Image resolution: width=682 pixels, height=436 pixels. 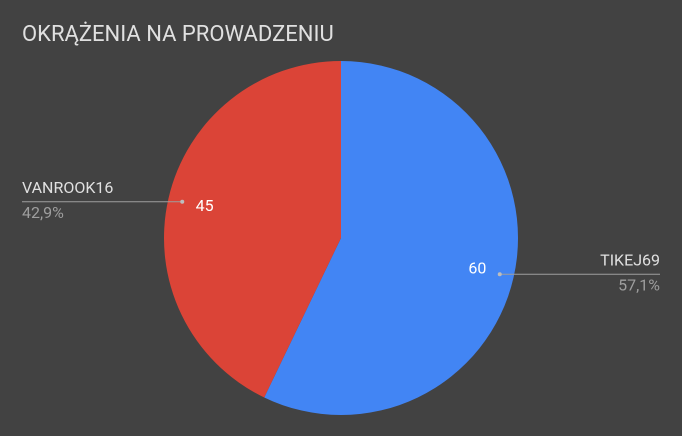 I want to click on chart-title: OKRĄŻENIA NA PROWADZENIU, so click(x=178, y=34).